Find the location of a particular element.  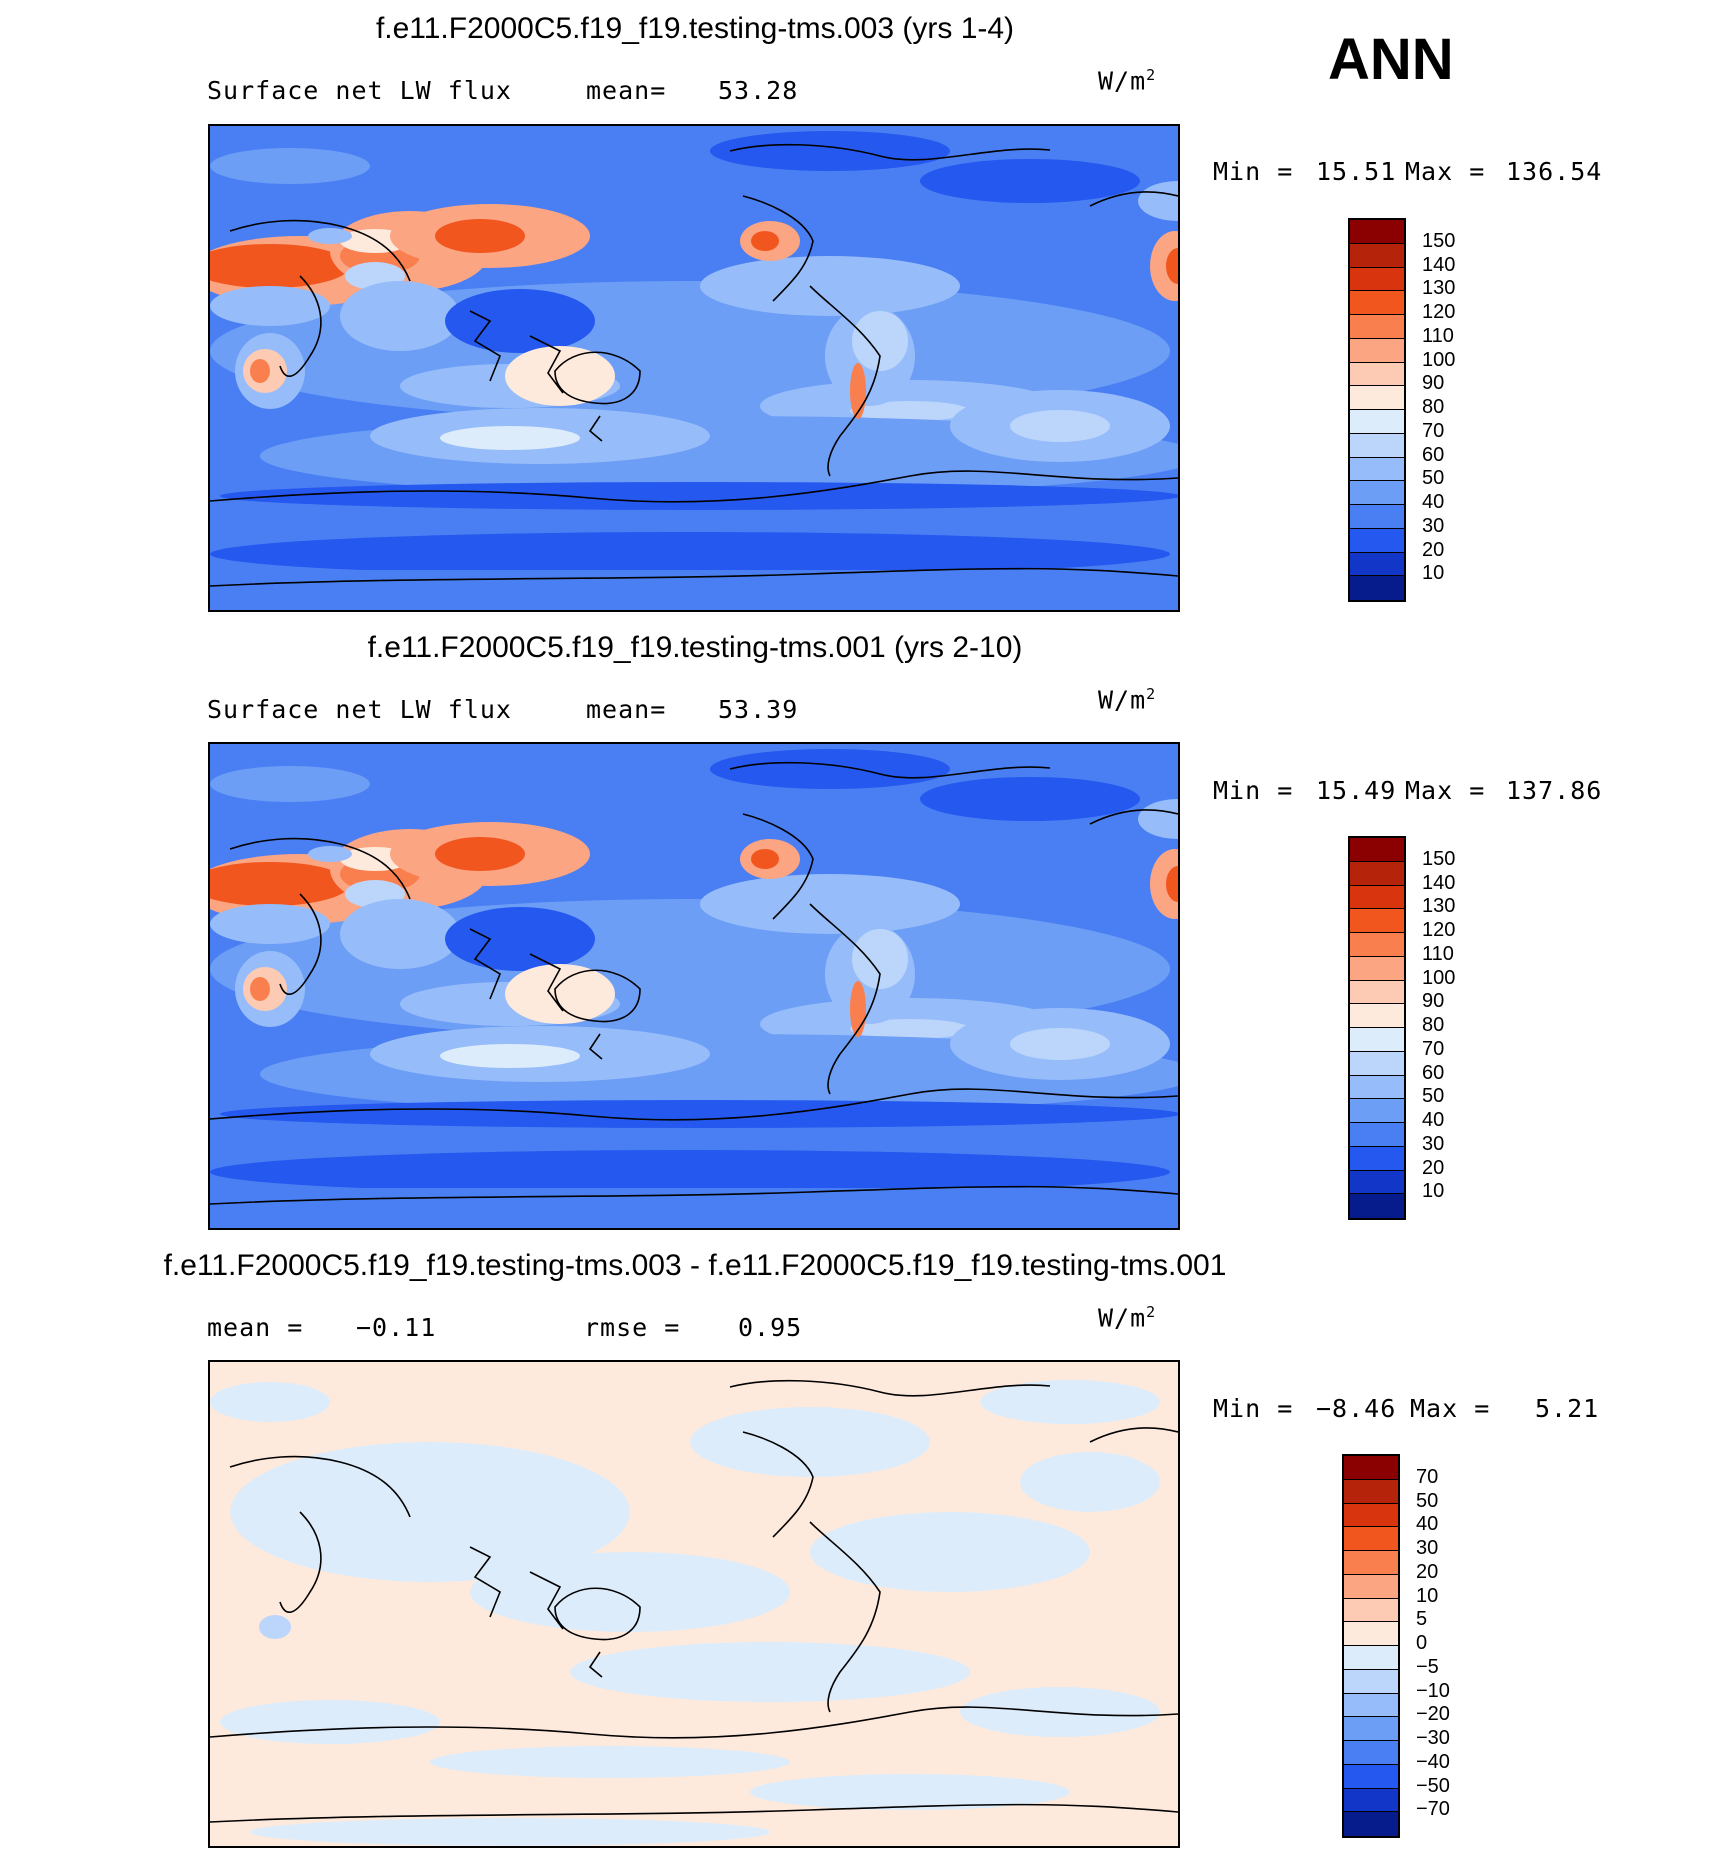

colorbar-tick-label: 5 is located at coordinates (1422, 1619).